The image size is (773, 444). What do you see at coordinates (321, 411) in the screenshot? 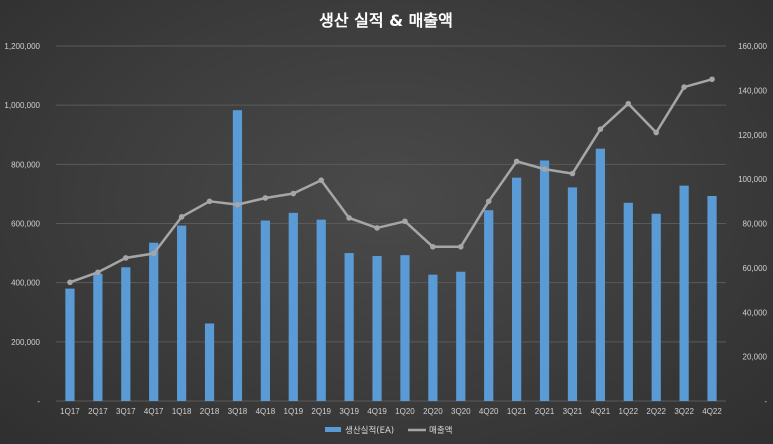
I see `x-tick-label: 2Q19` at bounding box center [321, 411].